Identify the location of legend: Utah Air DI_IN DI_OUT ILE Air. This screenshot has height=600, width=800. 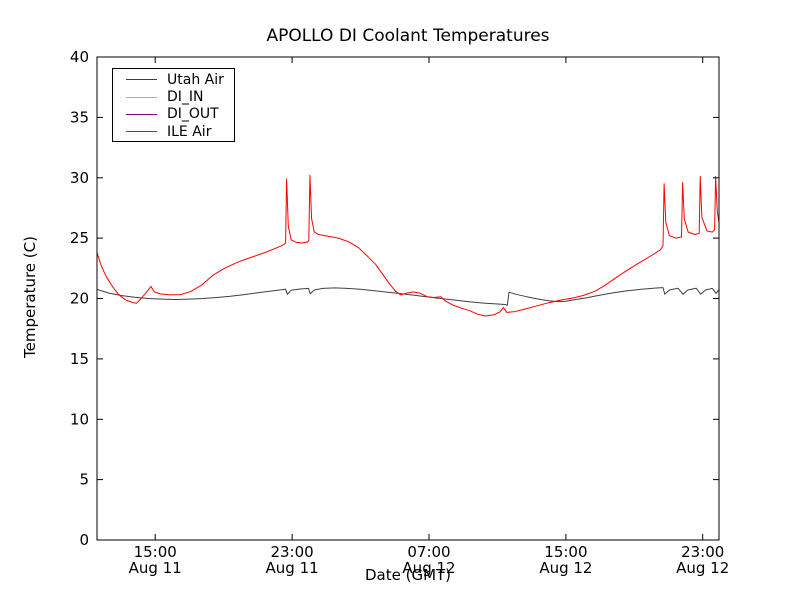
(173, 105).